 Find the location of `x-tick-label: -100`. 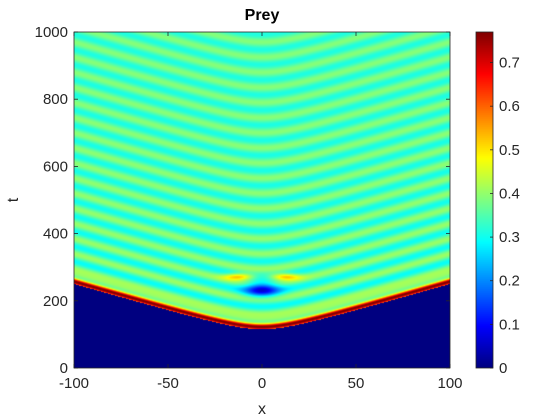

x-tick-label: -100 is located at coordinates (74, 383).